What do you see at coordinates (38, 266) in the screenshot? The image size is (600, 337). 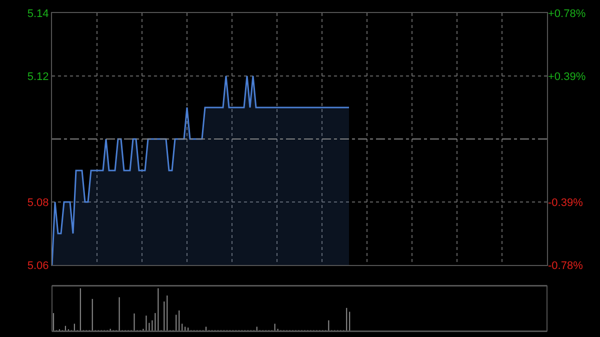 I see `y-tick-label: 5.06` at bounding box center [38, 266].